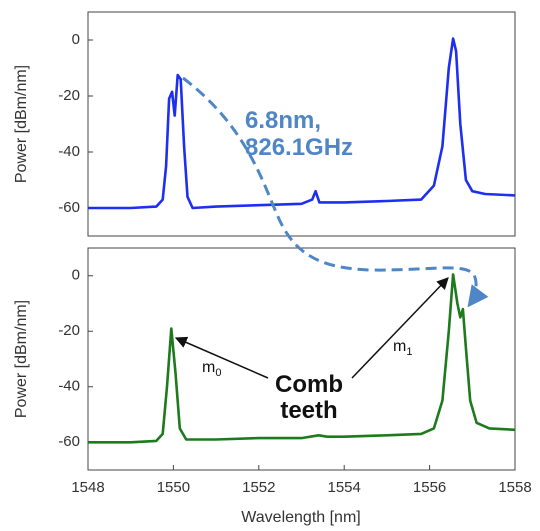  I want to click on x-tick-label: 1556, so click(429, 487).